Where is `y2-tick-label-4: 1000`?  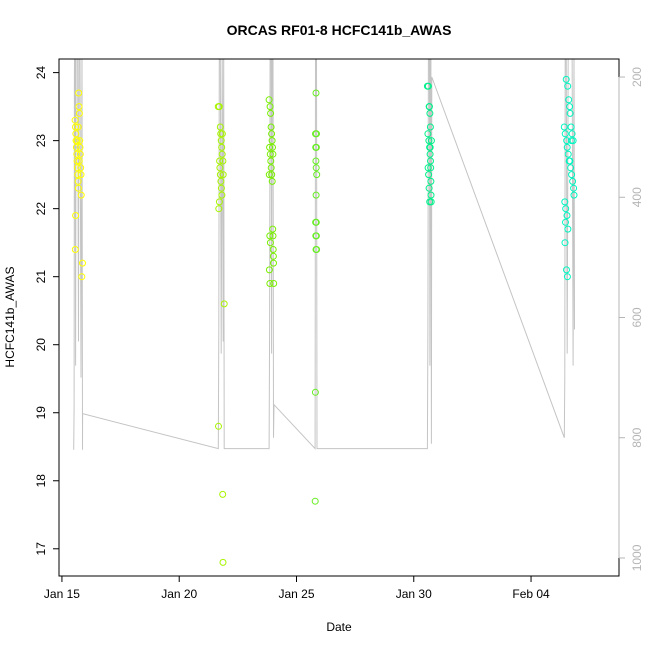
y2-tick-label-4: 1000 is located at coordinates (637, 557).